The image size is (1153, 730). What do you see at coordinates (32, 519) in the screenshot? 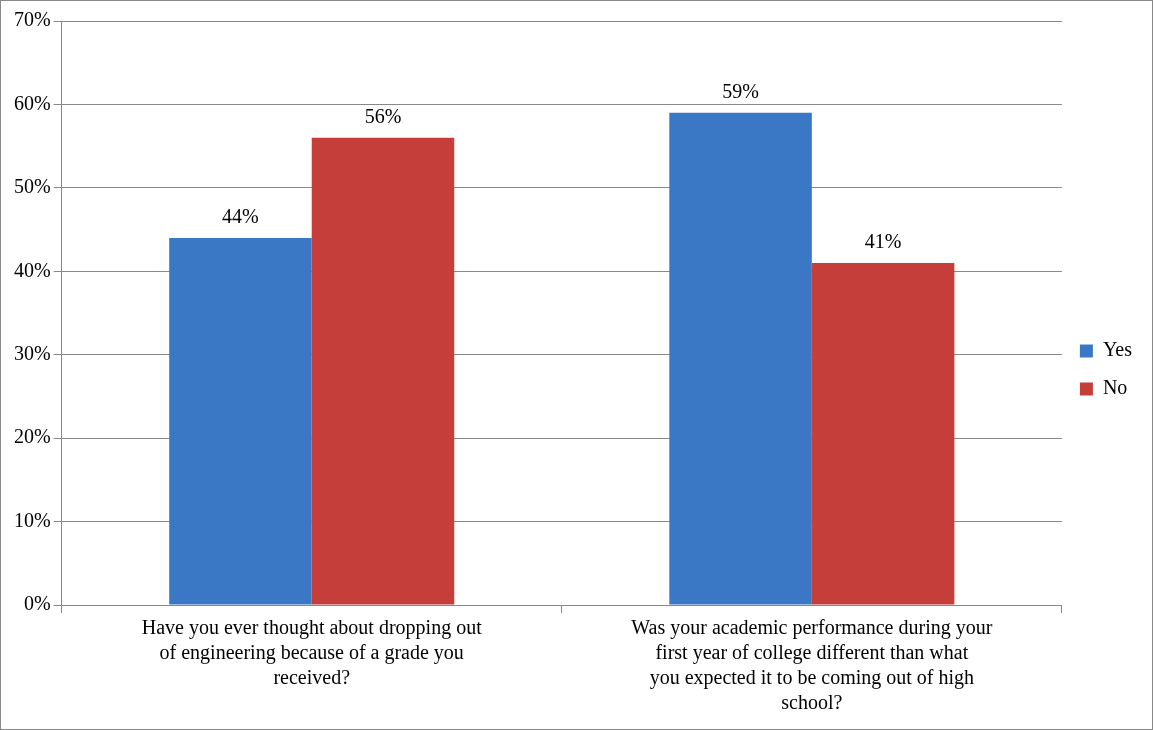
I see `y-tick-label: 10%` at bounding box center [32, 519].